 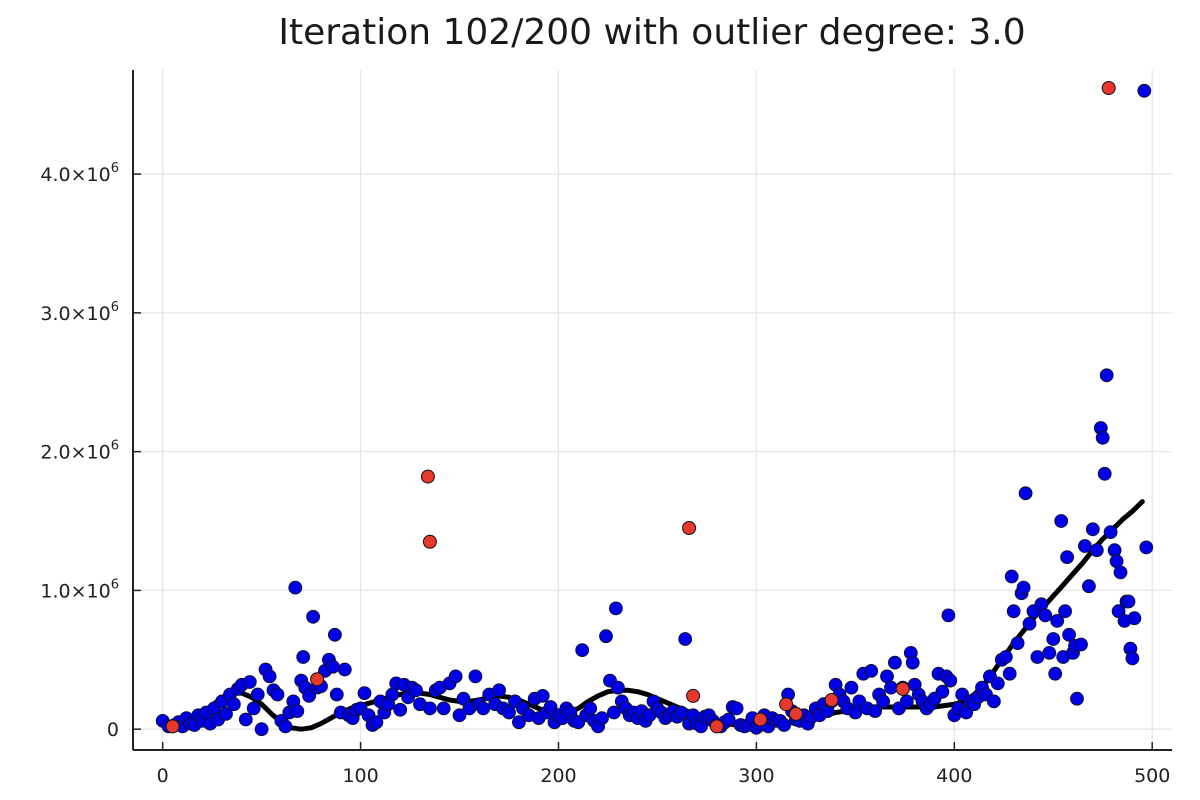 I want to click on y-tick-label: 4.0×10⁶, so click(x=79, y=173).